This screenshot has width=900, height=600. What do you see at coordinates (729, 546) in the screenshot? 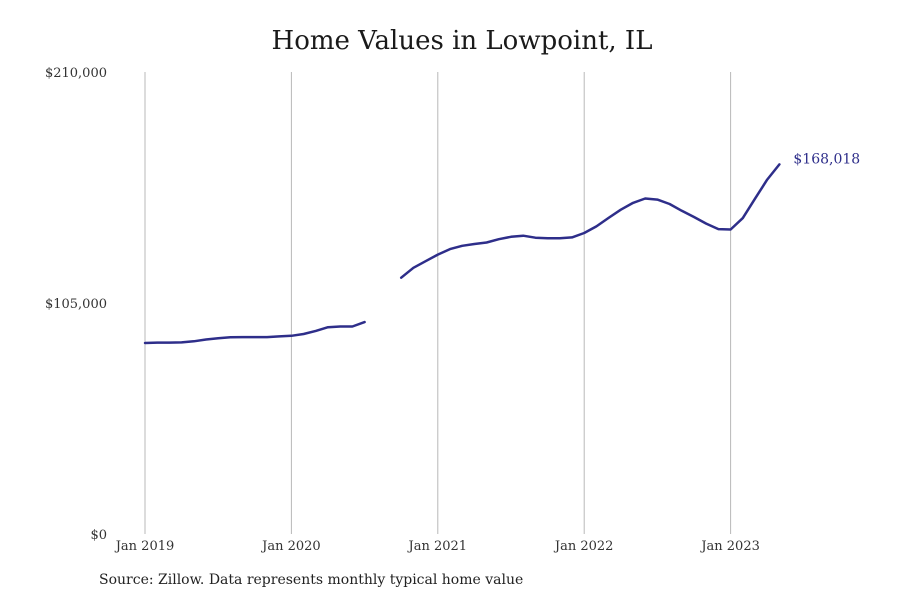
I see `x-tick-label: Jan 2023` at bounding box center [729, 546].